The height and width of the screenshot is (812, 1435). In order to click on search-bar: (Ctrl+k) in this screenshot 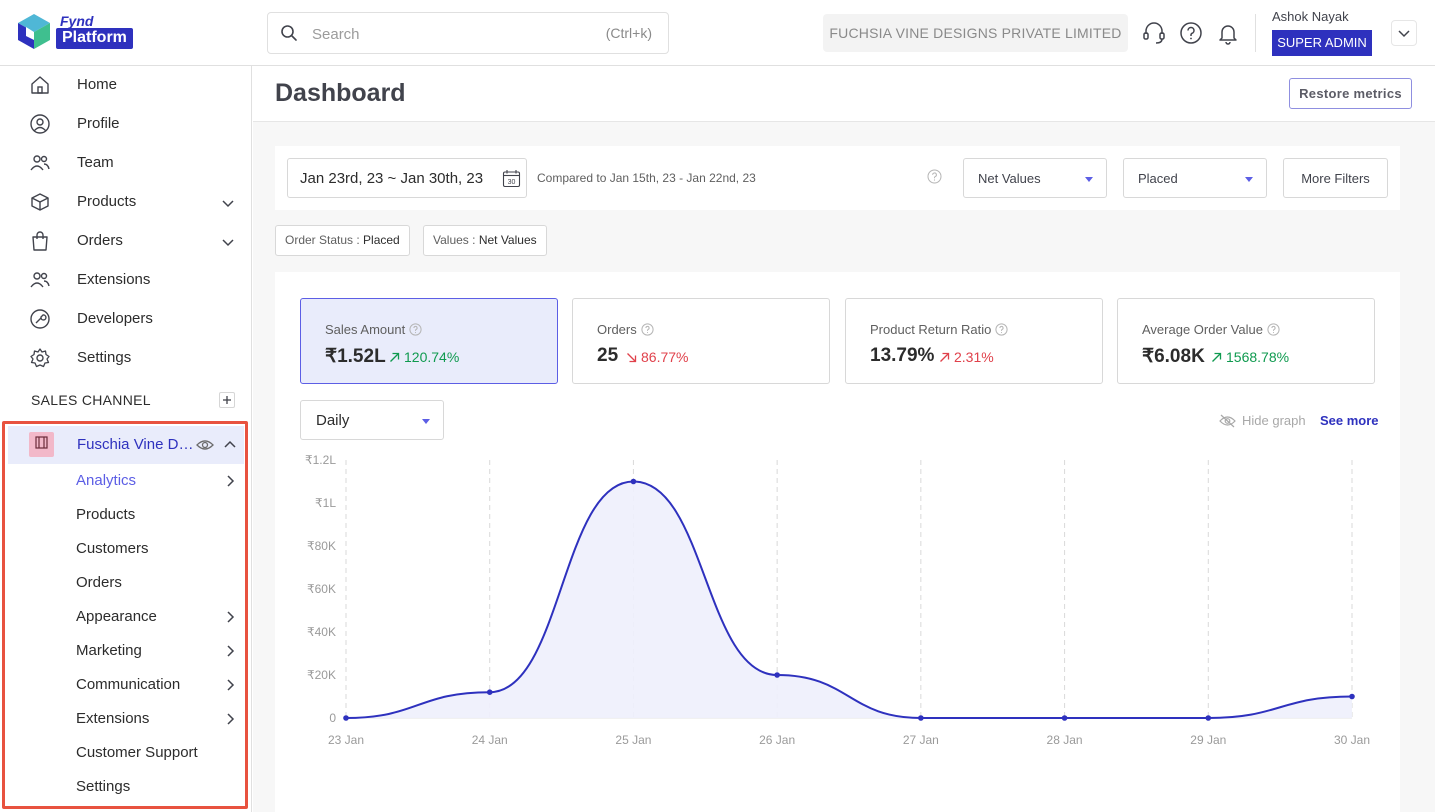, I will do `click(468, 33)`.